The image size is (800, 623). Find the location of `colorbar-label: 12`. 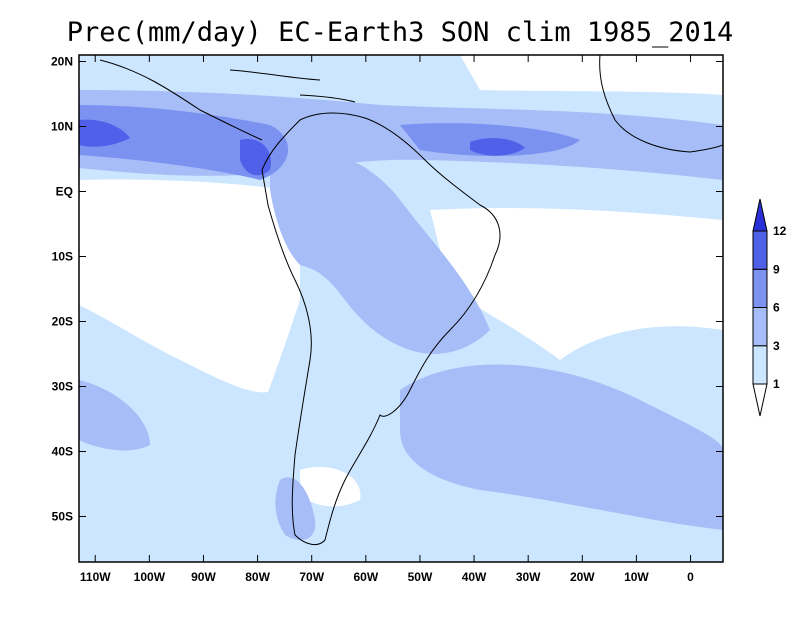

colorbar-label: 12 is located at coordinates (780, 231).